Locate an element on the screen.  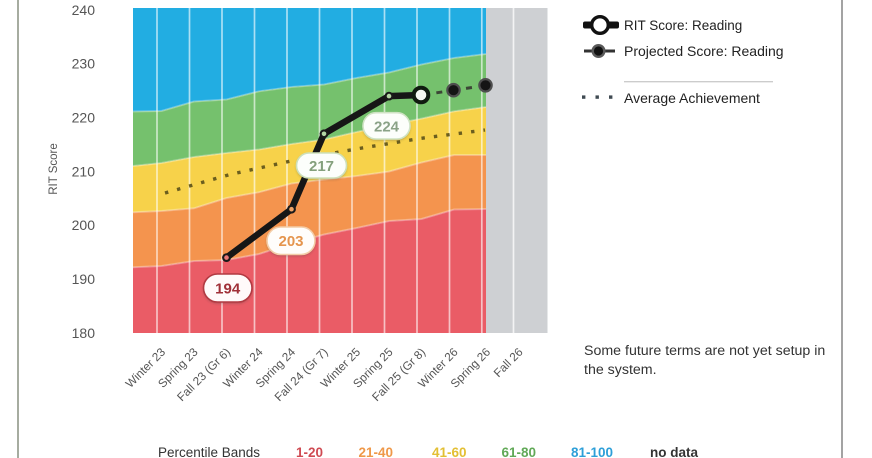
svg-text: 61-80 is located at coordinates (519, 451).